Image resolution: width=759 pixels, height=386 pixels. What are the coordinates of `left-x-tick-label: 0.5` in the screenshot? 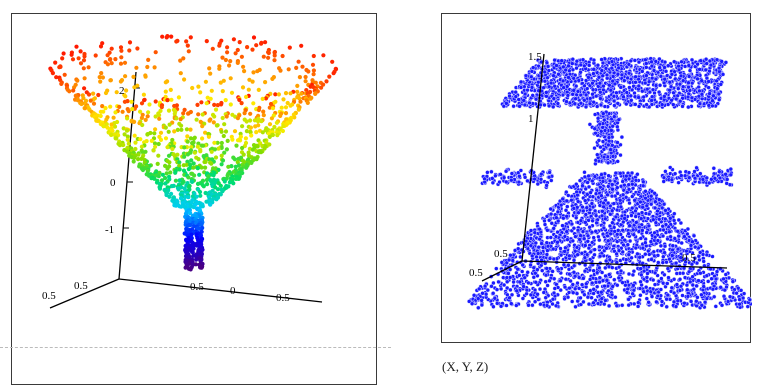 It's located at (197, 287).